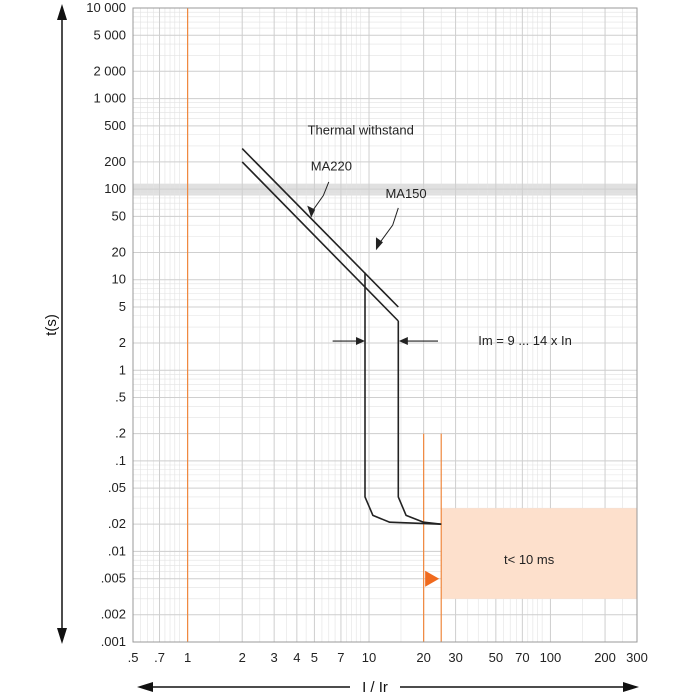 Image resolution: width=700 pixels, height=700 pixels. What do you see at coordinates (113, 614) in the screenshot?
I see `y-tick-label: .002` at bounding box center [113, 614].